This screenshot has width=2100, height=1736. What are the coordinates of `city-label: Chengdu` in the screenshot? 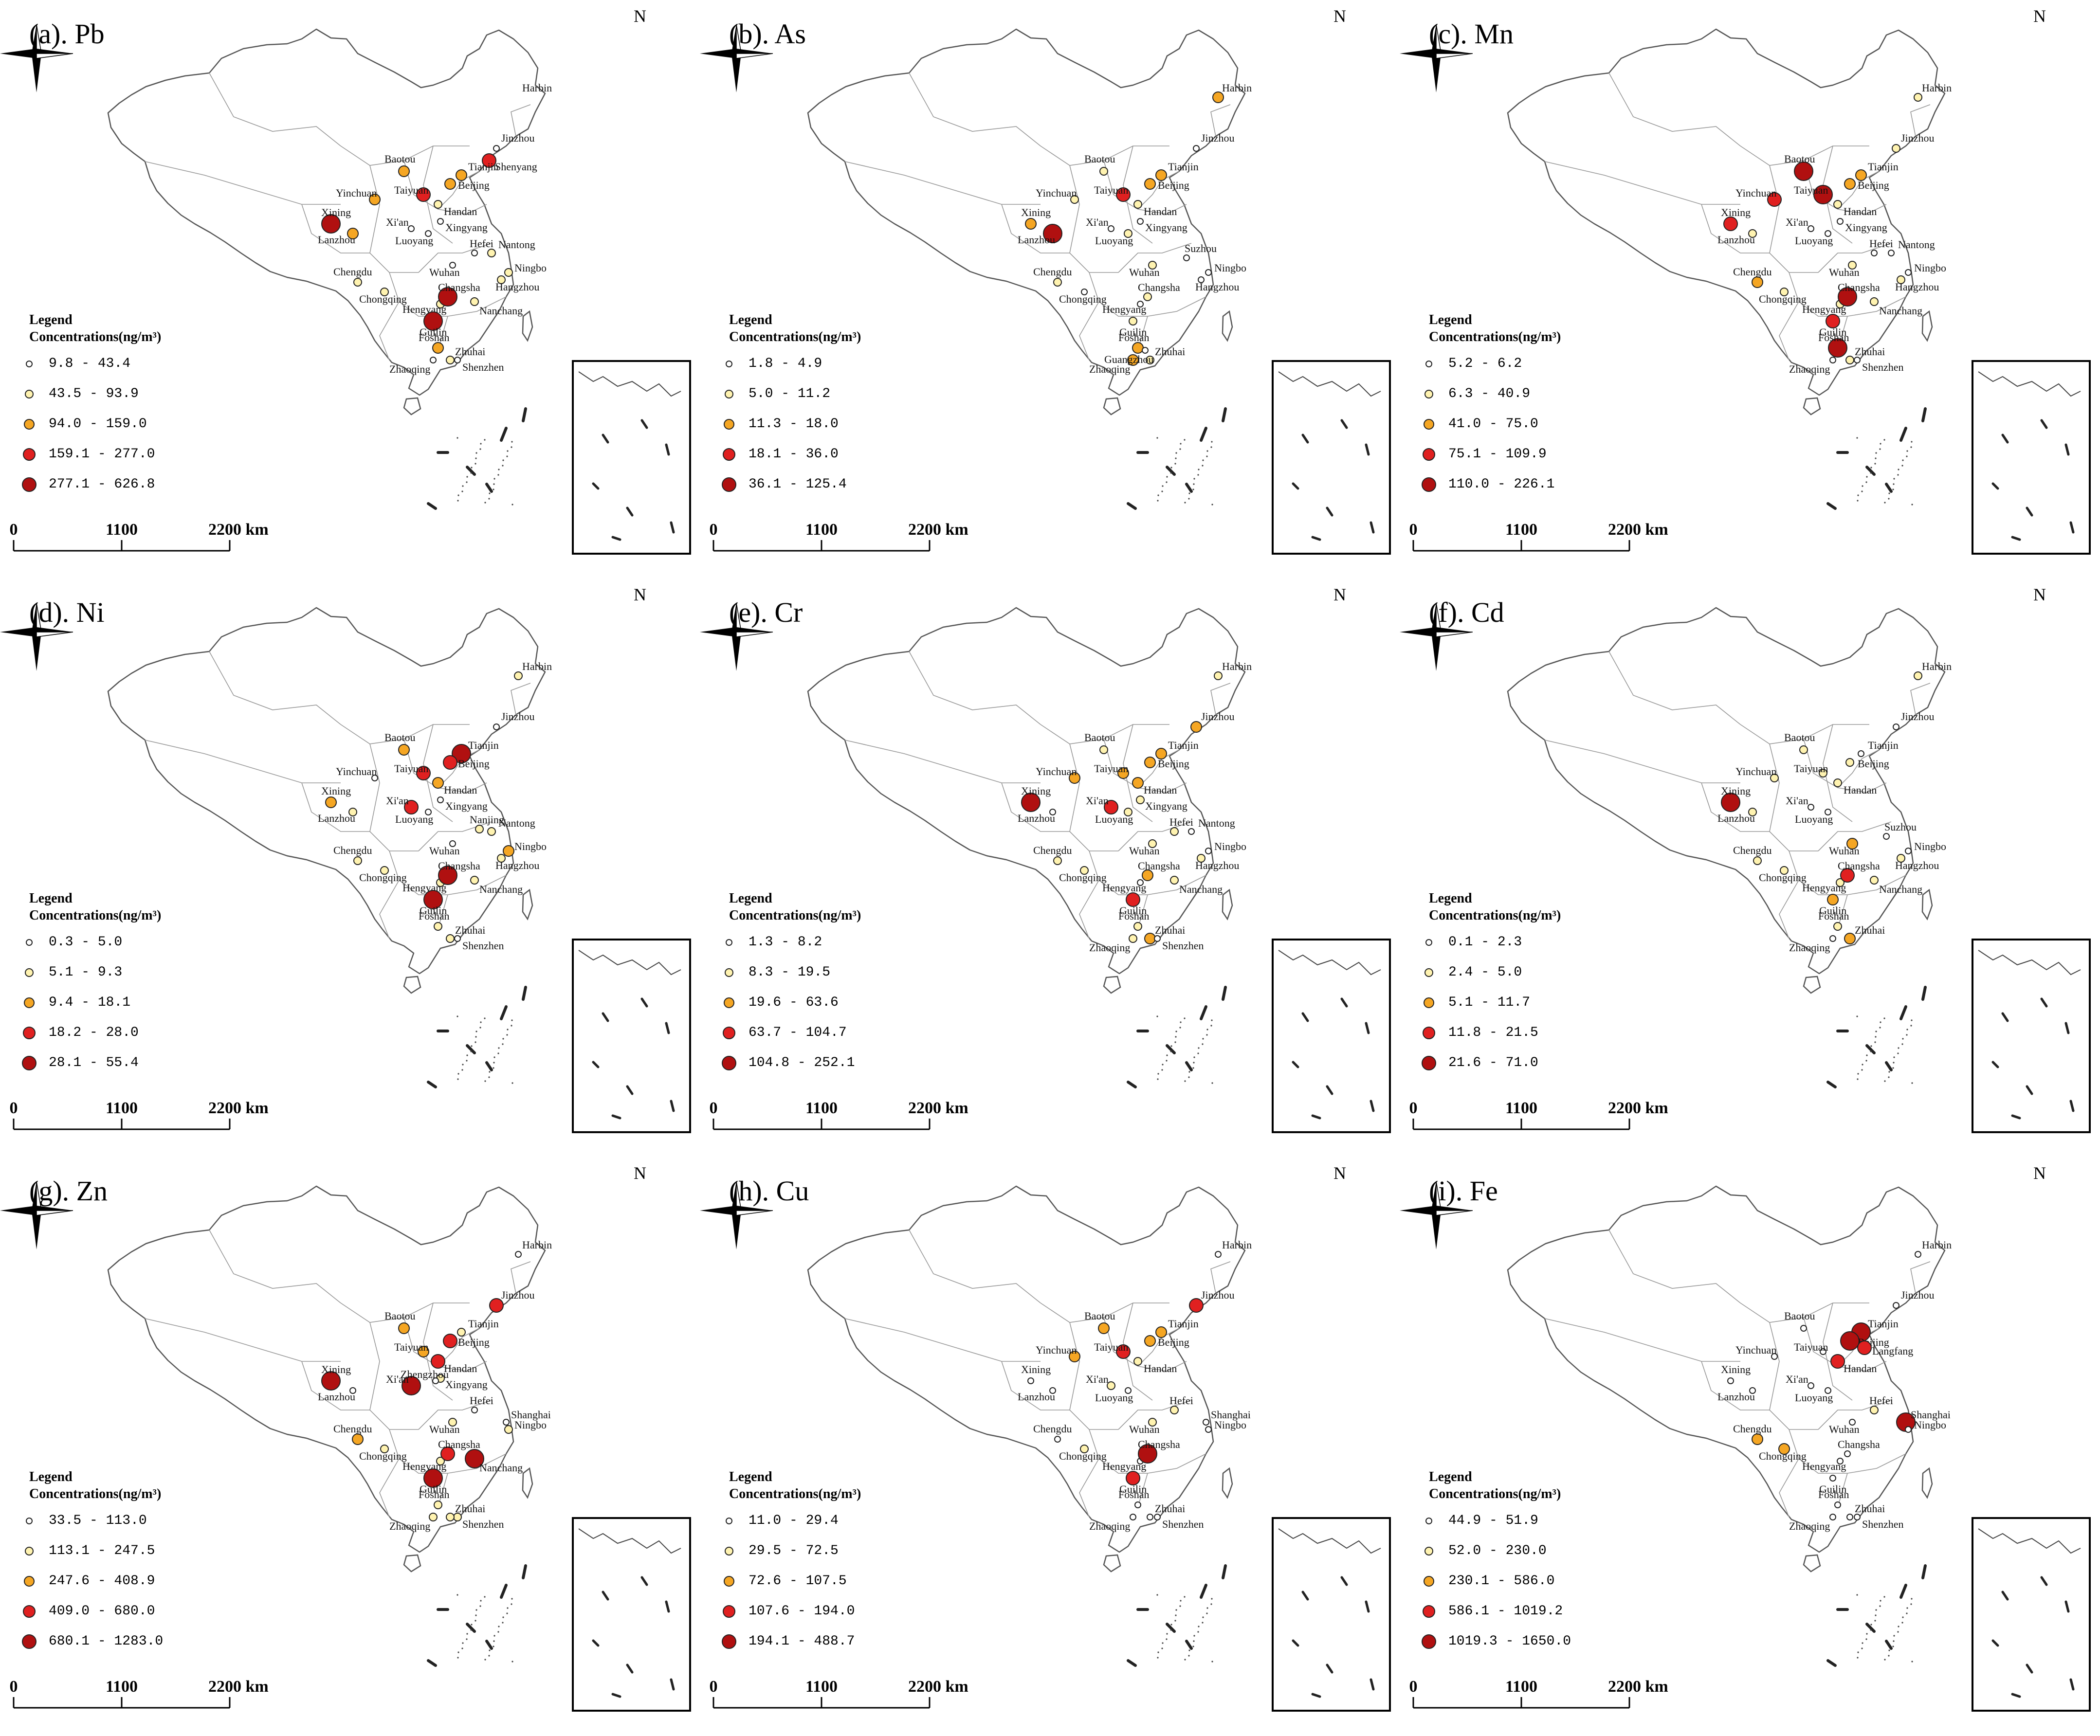 It's located at (1052, 272).